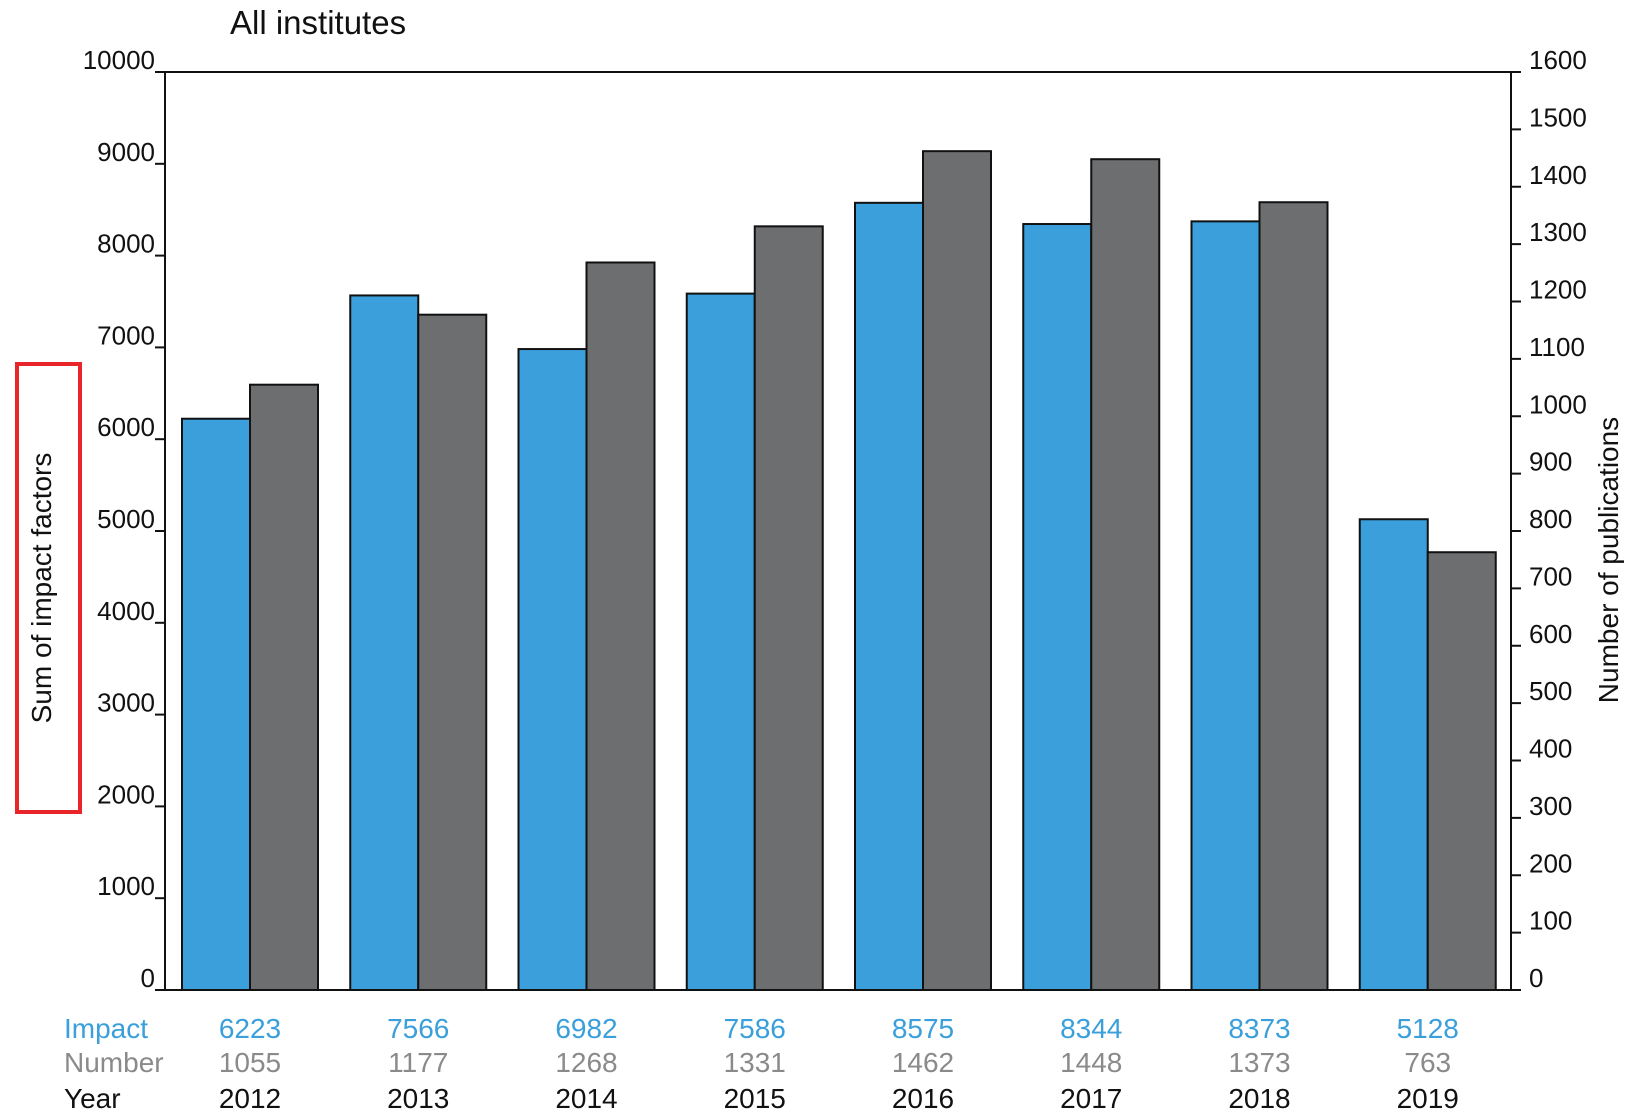  Describe the element at coordinates (1091, 1062) in the screenshot. I see `table-cell-number: 1448` at that location.